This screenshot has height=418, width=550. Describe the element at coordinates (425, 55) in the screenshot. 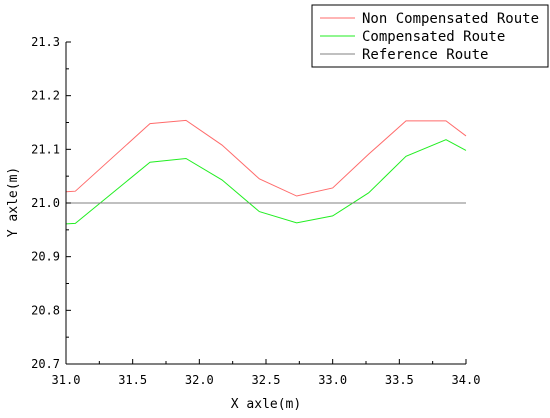

I see `legend-label-2: Reference Route` at that location.